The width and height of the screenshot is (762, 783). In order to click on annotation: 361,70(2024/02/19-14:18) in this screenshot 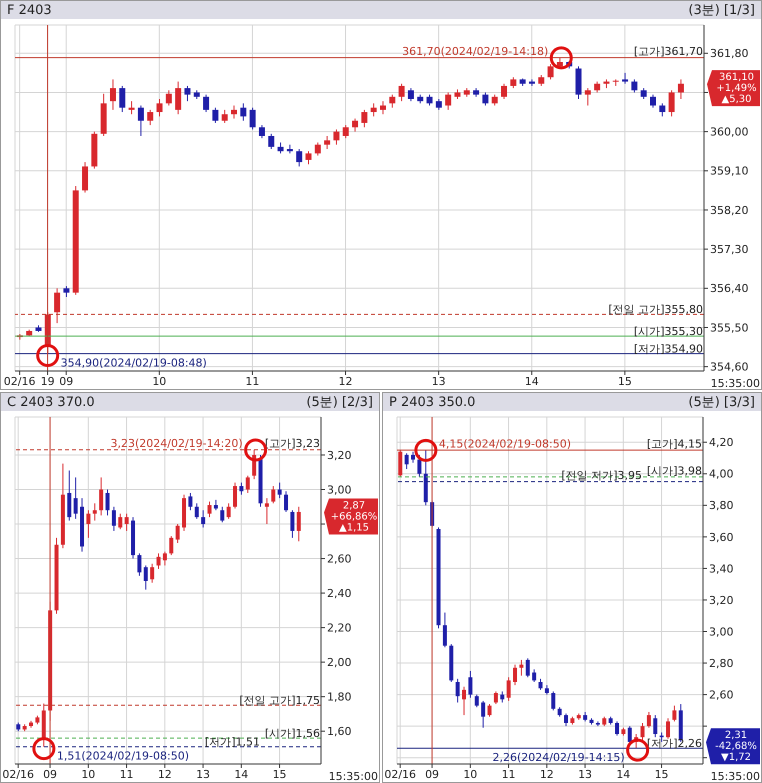, I will do `click(475, 51)`.